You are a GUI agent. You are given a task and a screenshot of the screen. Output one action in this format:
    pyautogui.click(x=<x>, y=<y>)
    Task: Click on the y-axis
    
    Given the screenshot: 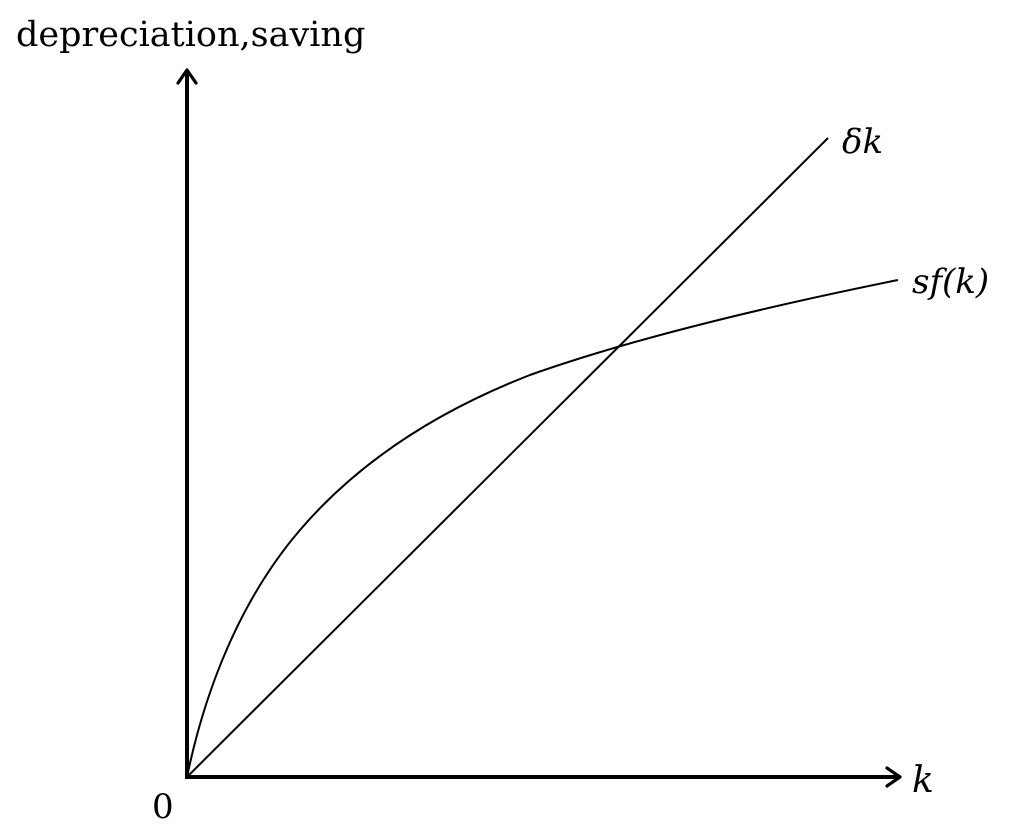 What is the action you would take?
    pyautogui.click(x=187, y=422)
    